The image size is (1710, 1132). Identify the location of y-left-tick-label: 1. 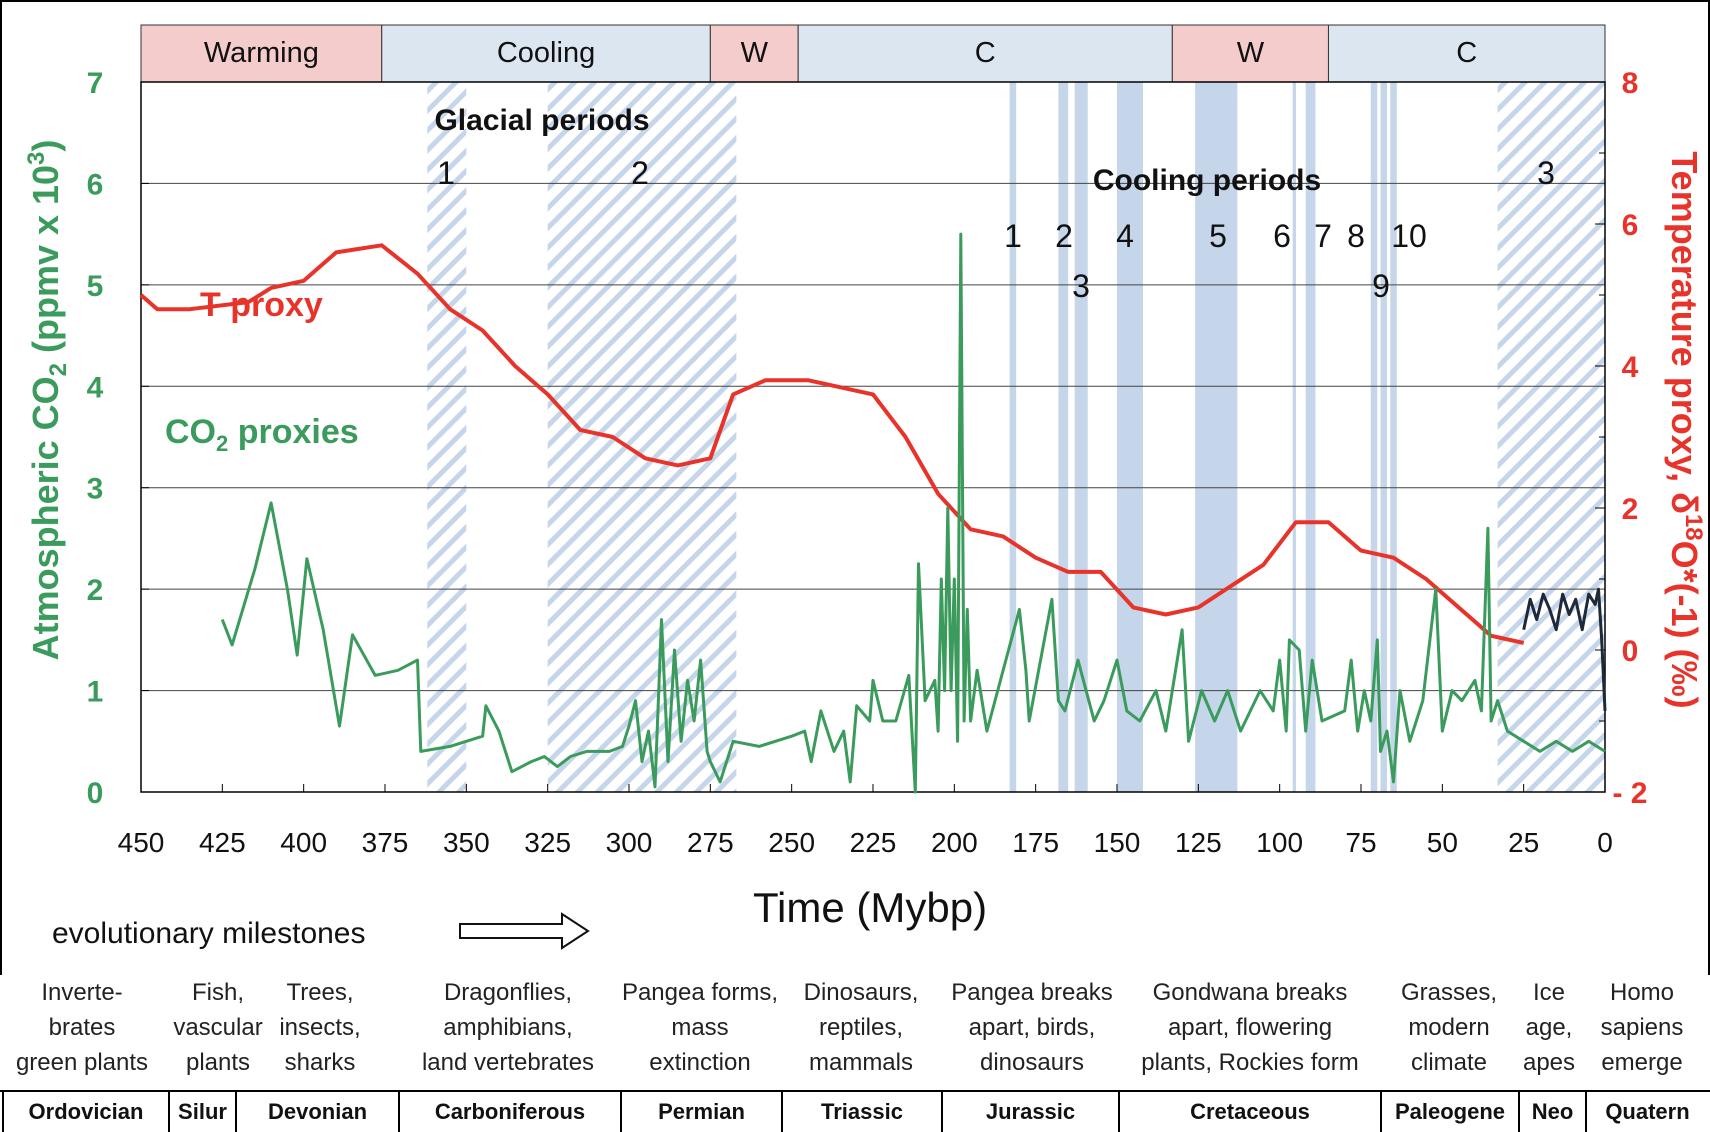
(95, 692).